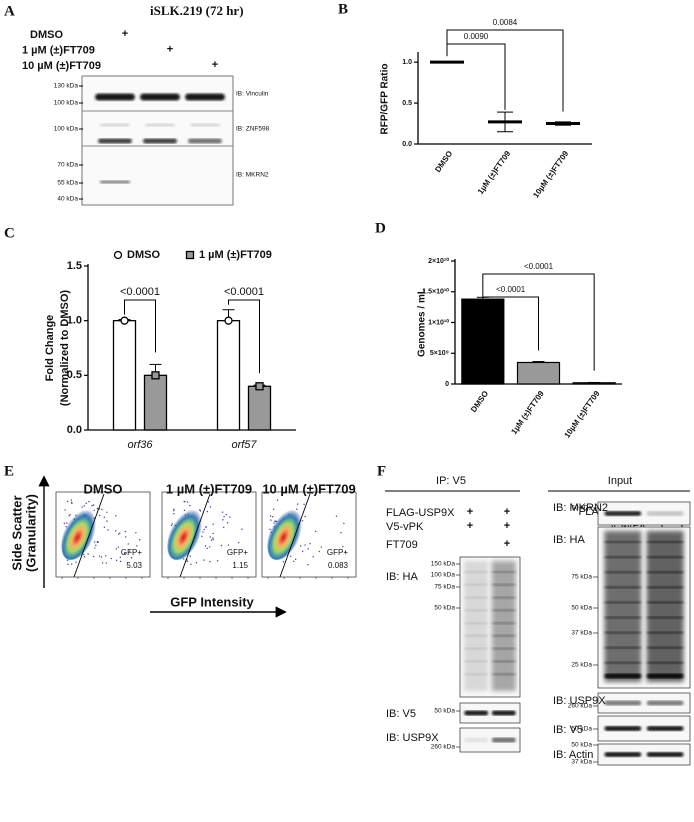  I want to click on legend-marker, so click(118, 255).